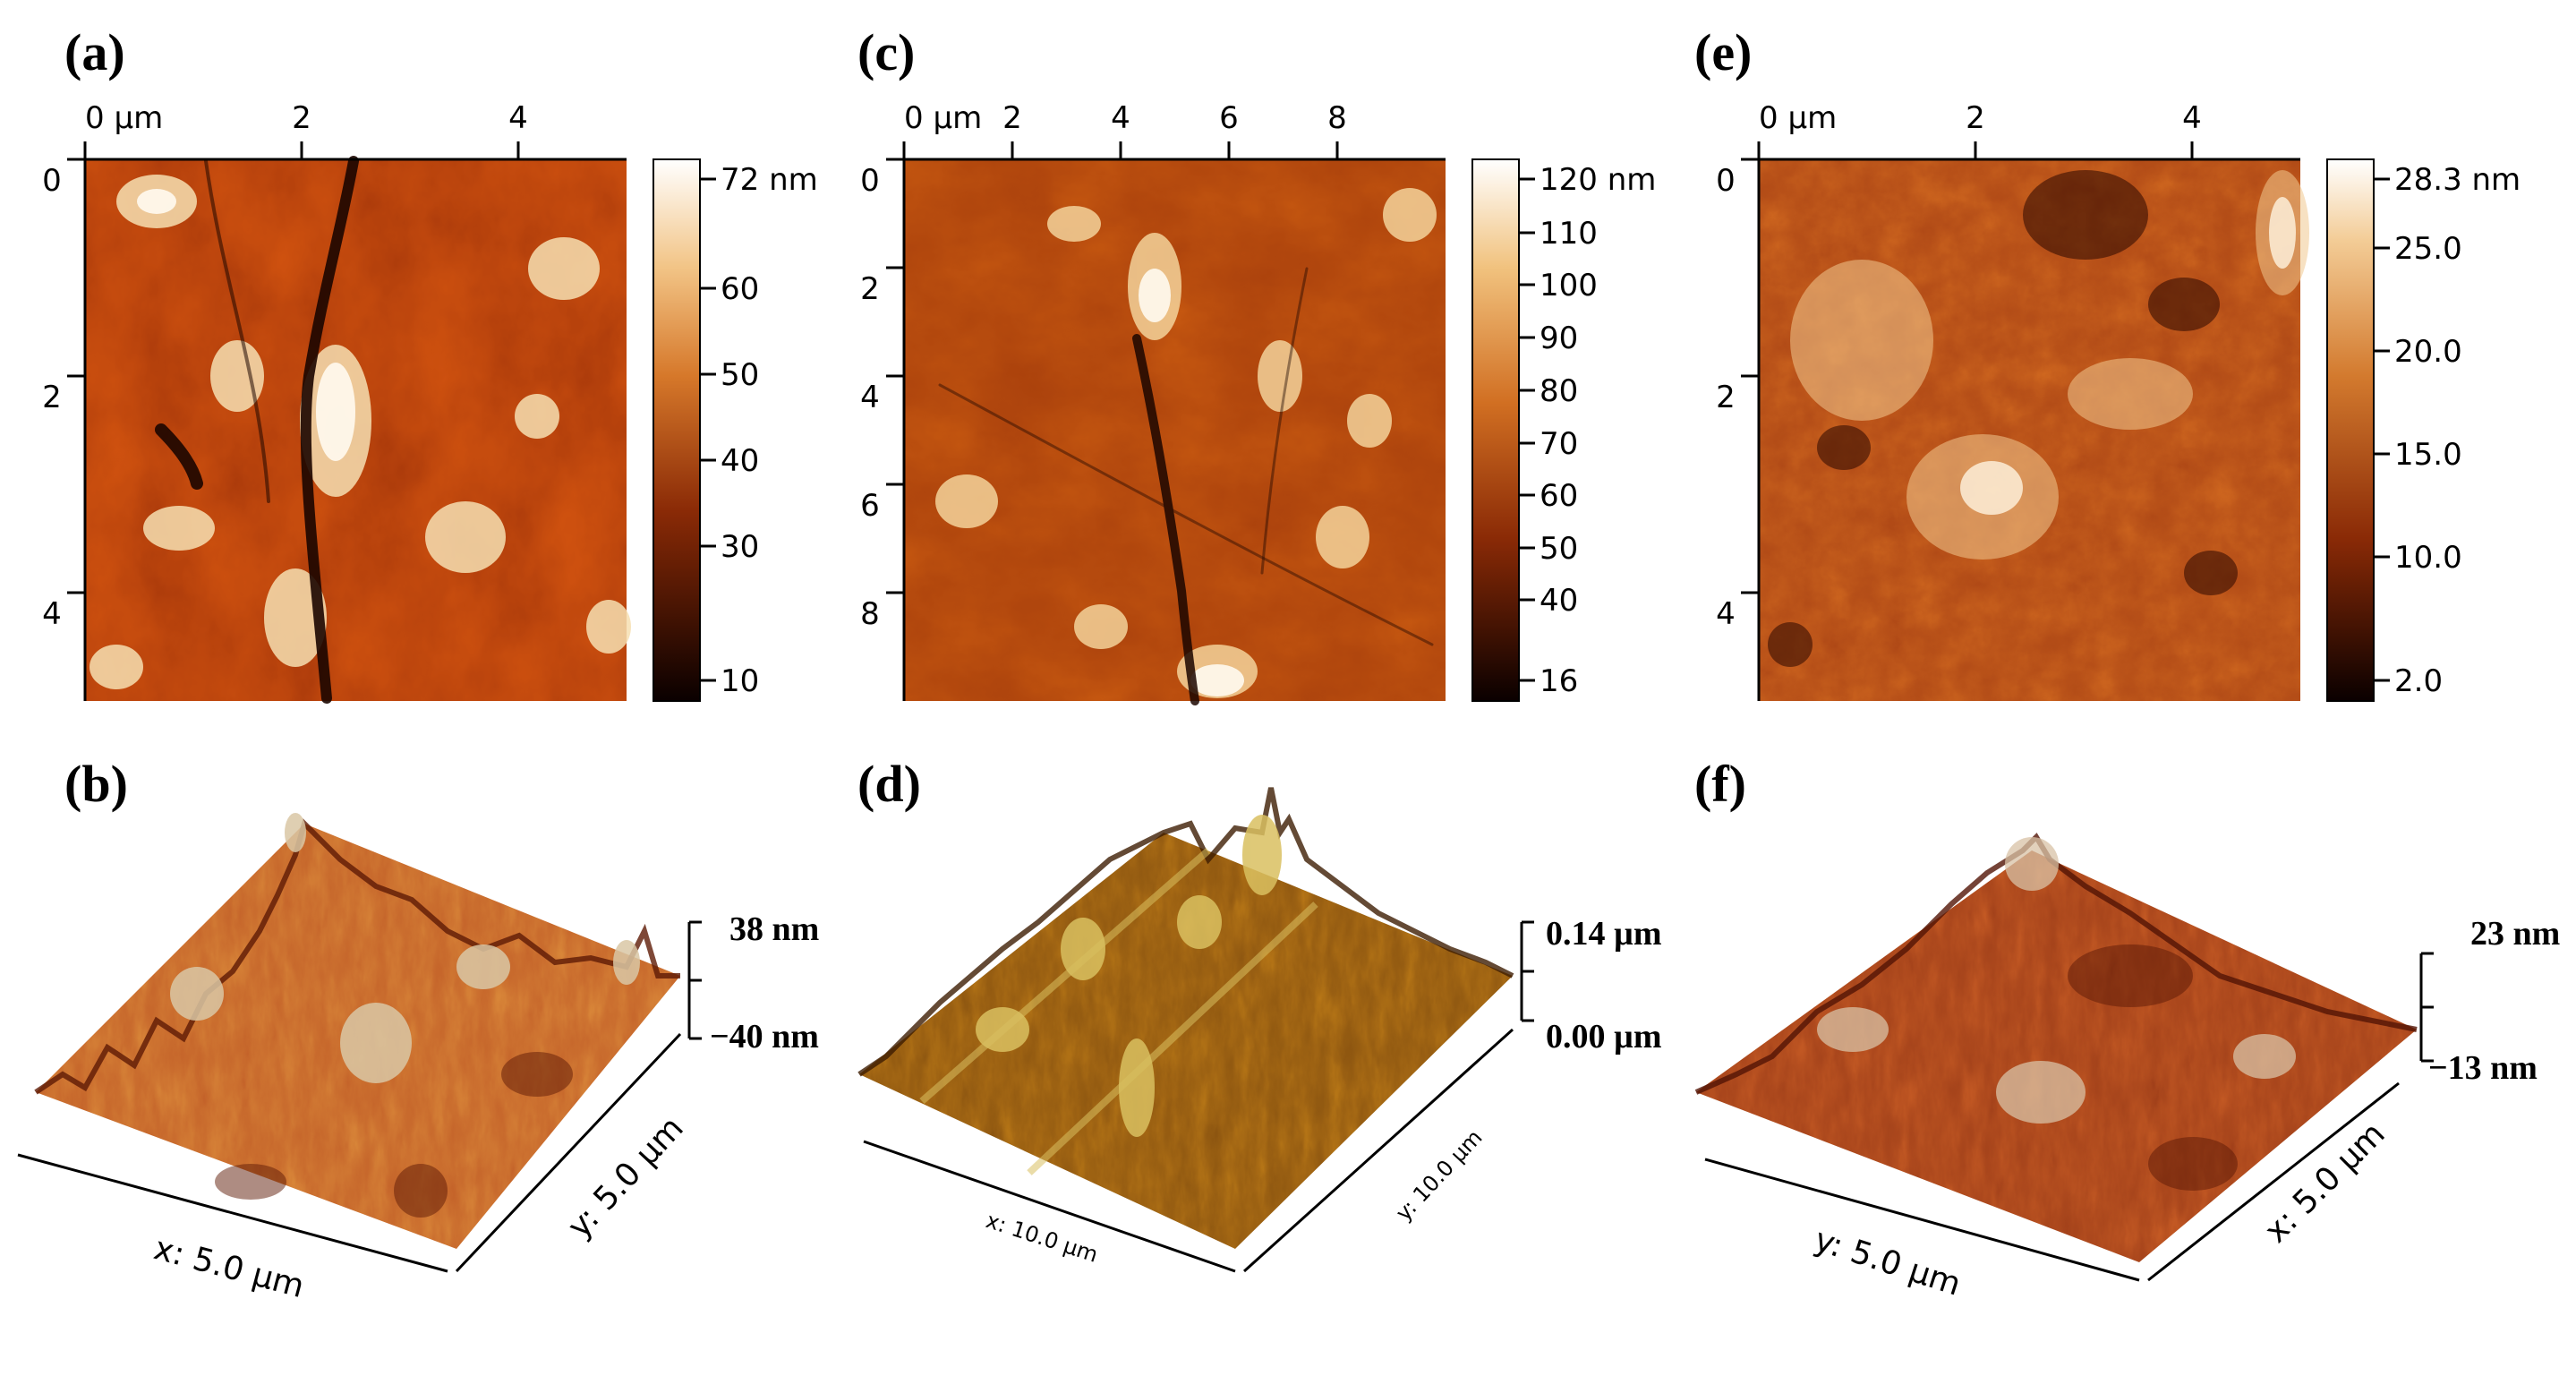  What do you see at coordinates (1559, 338) in the screenshot?
I see `scale-label: 90` at bounding box center [1559, 338].